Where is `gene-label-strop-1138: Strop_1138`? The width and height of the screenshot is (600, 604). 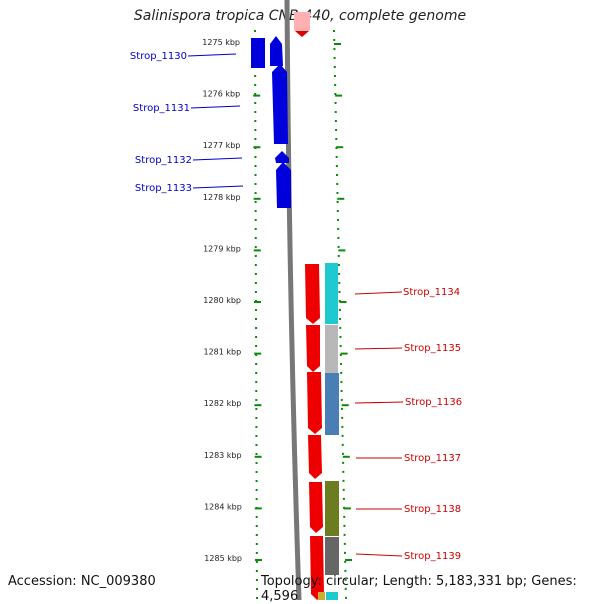 gene-label-strop-1138: Strop_1138 is located at coordinates (432, 509).